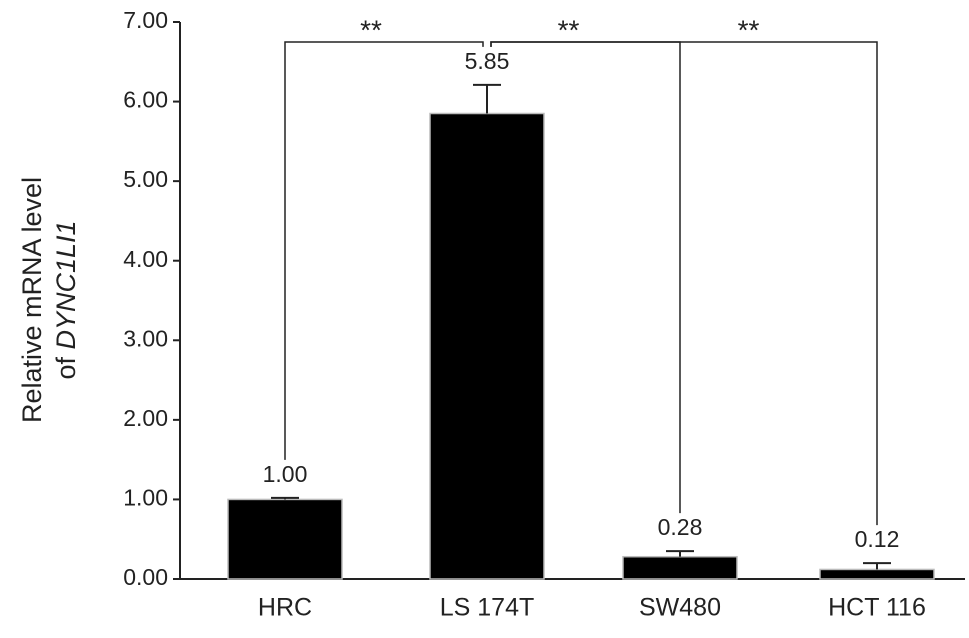 The height and width of the screenshot is (638, 969). Describe the element at coordinates (49, 300) in the screenshot. I see `y-axis-title: Relative mRNA level of DYNC1LI1` at that location.